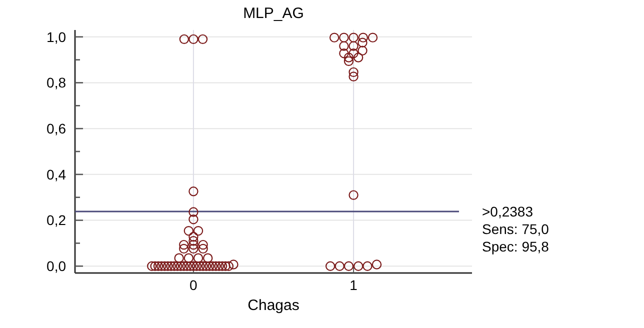  What do you see at coordinates (516, 228) in the screenshot?
I see `text: Sens: 75,0` at bounding box center [516, 228].